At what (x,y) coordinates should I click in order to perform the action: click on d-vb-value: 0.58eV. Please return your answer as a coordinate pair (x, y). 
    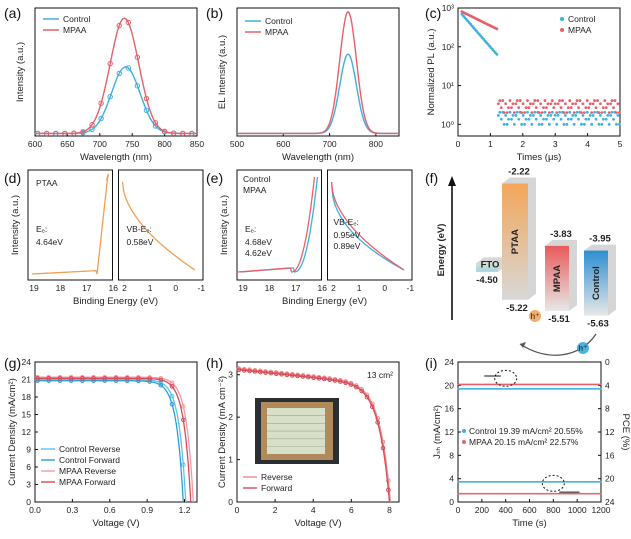
    Looking at the image, I should click on (140, 242).